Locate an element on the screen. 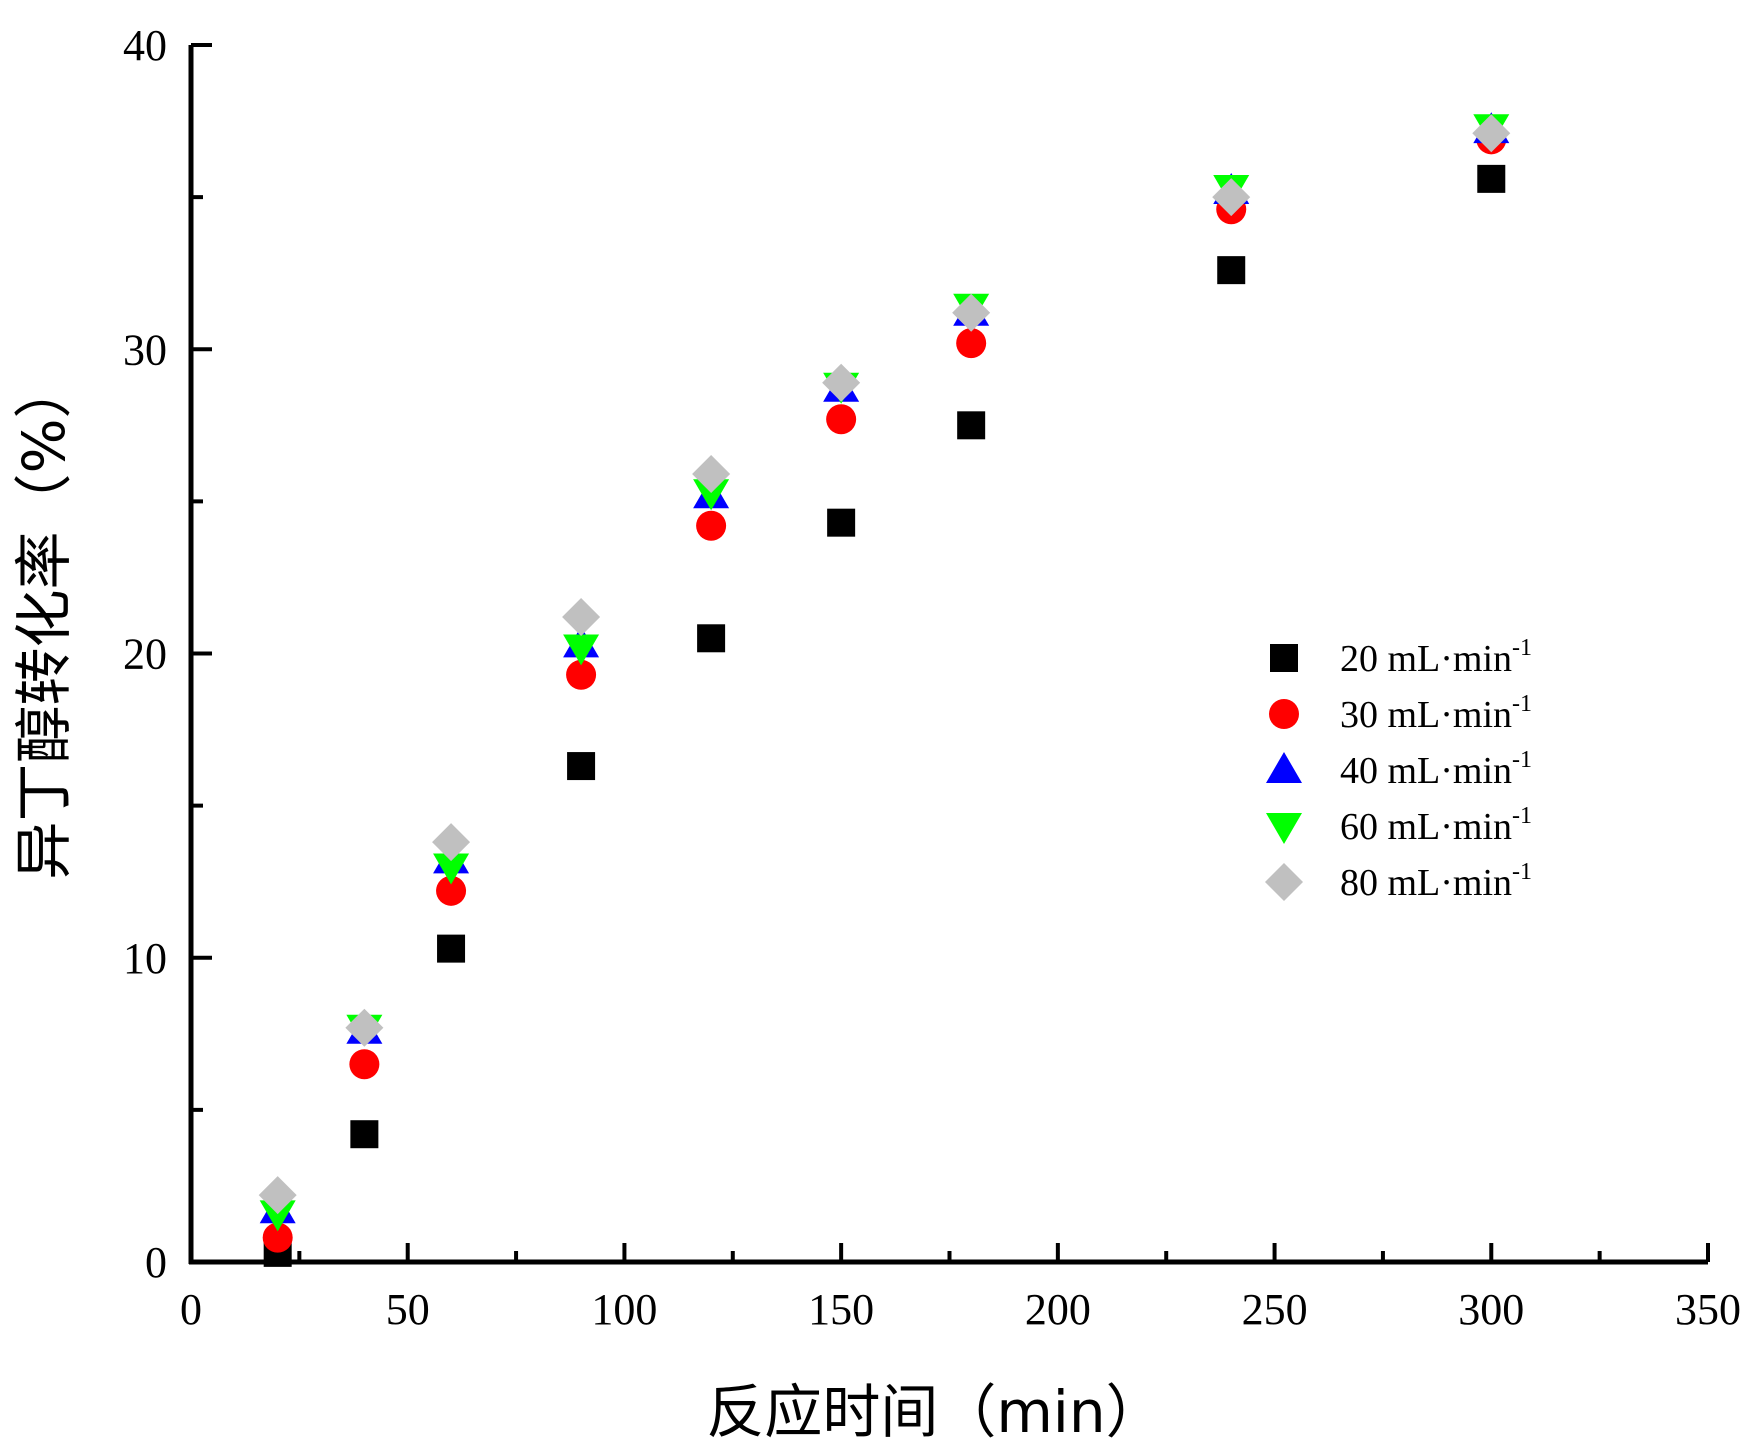 This screenshot has width=1764, height=1449. legend-item: 30 mL·min-1 is located at coordinates (1400, 713).